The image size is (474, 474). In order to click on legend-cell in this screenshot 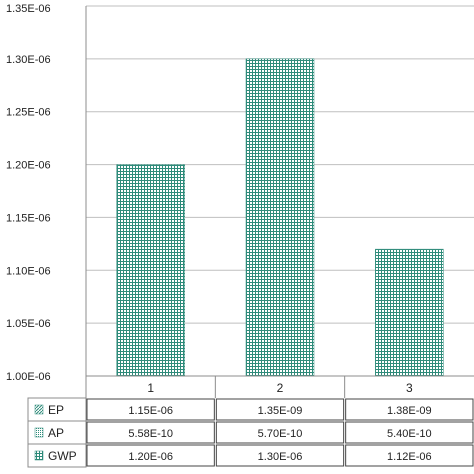, I will do `click(57, 455)`.